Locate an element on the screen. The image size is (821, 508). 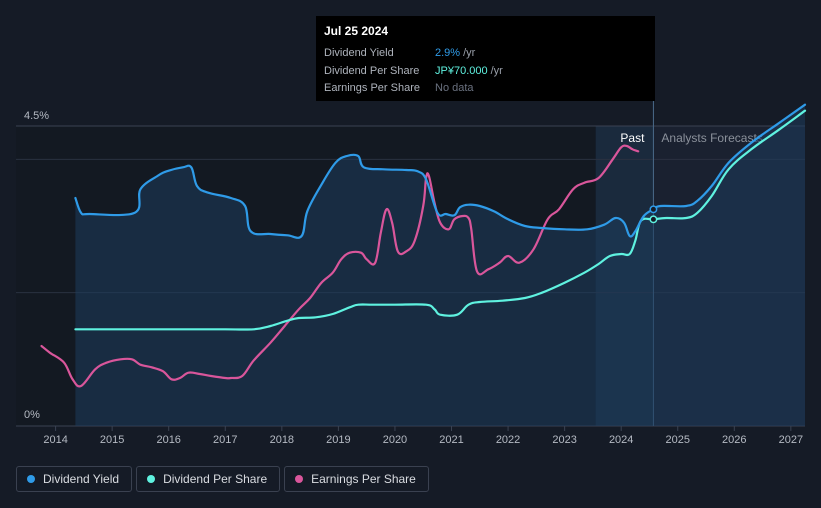
x-tick-label: 2016 is located at coordinates (168, 440).